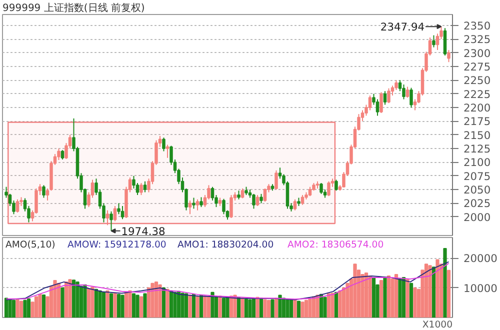 Image resolution: width=500 pixels, height=330 pixels. What do you see at coordinates (477, 217) in the screenshot?
I see `y-tick-label: 2000` at bounding box center [477, 217].